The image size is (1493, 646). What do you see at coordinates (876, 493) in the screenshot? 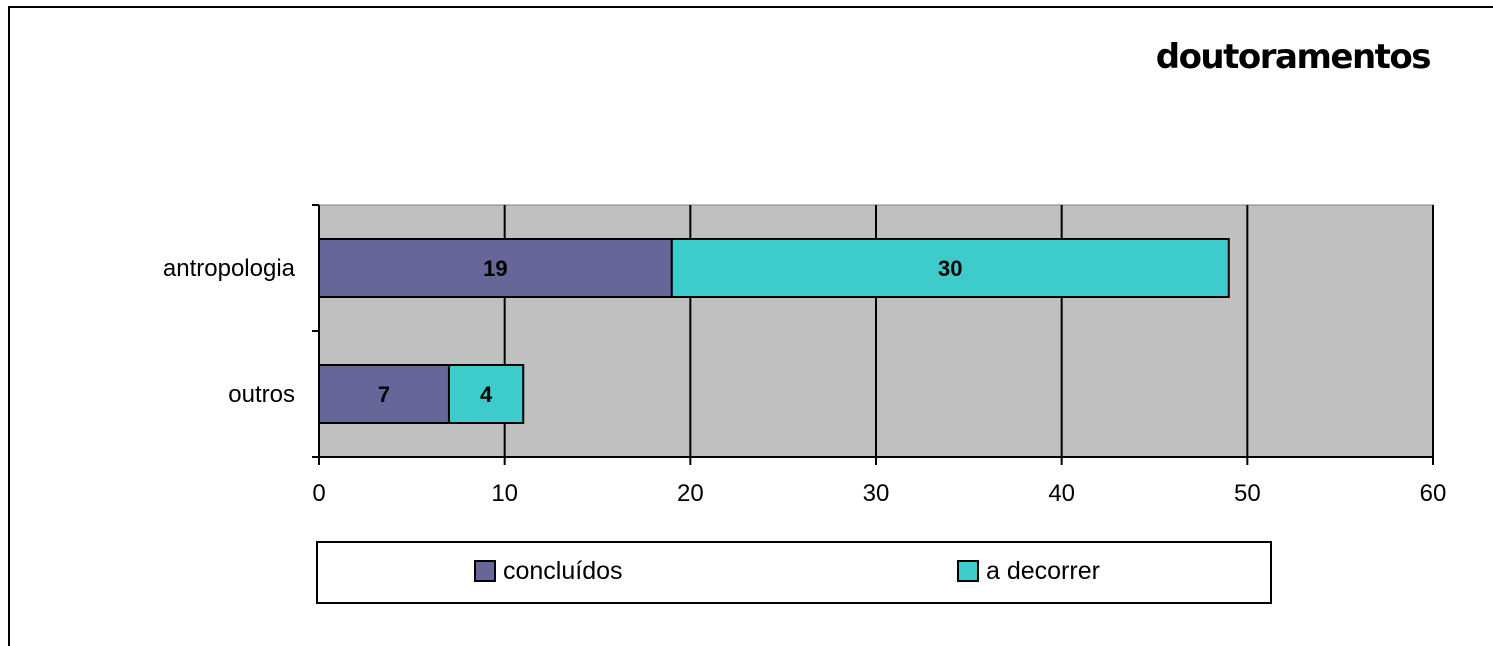
I see `x-tick-label: 30` at bounding box center [876, 493].